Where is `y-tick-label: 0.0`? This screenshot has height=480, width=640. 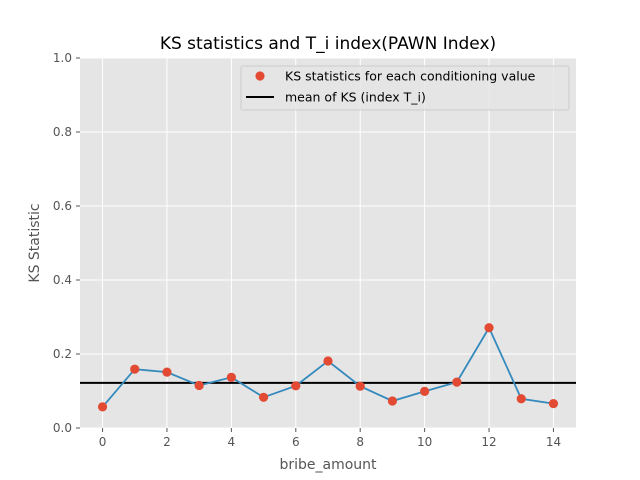
y-tick-label: 0.0 is located at coordinates (62, 428).